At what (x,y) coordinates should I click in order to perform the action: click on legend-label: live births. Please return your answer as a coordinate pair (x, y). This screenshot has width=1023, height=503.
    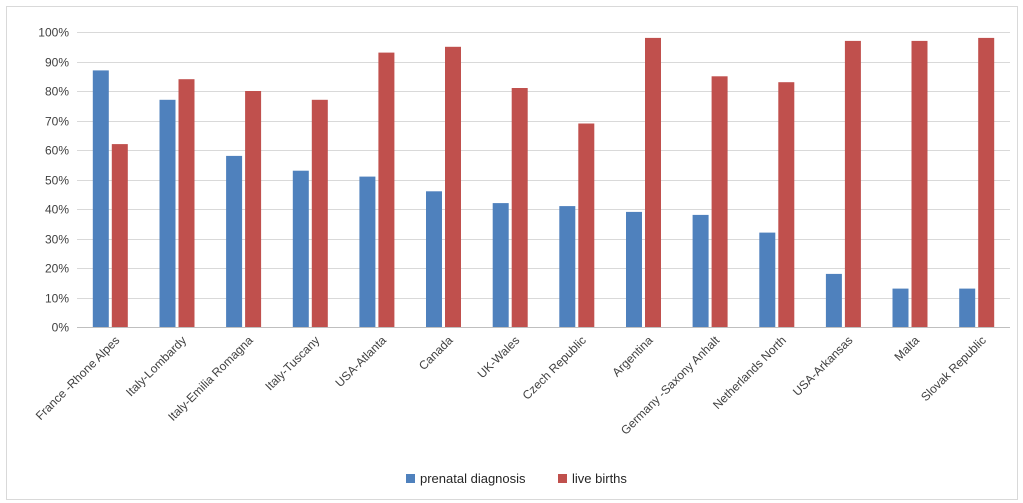
    Looking at the image, I should click on (599, 478).